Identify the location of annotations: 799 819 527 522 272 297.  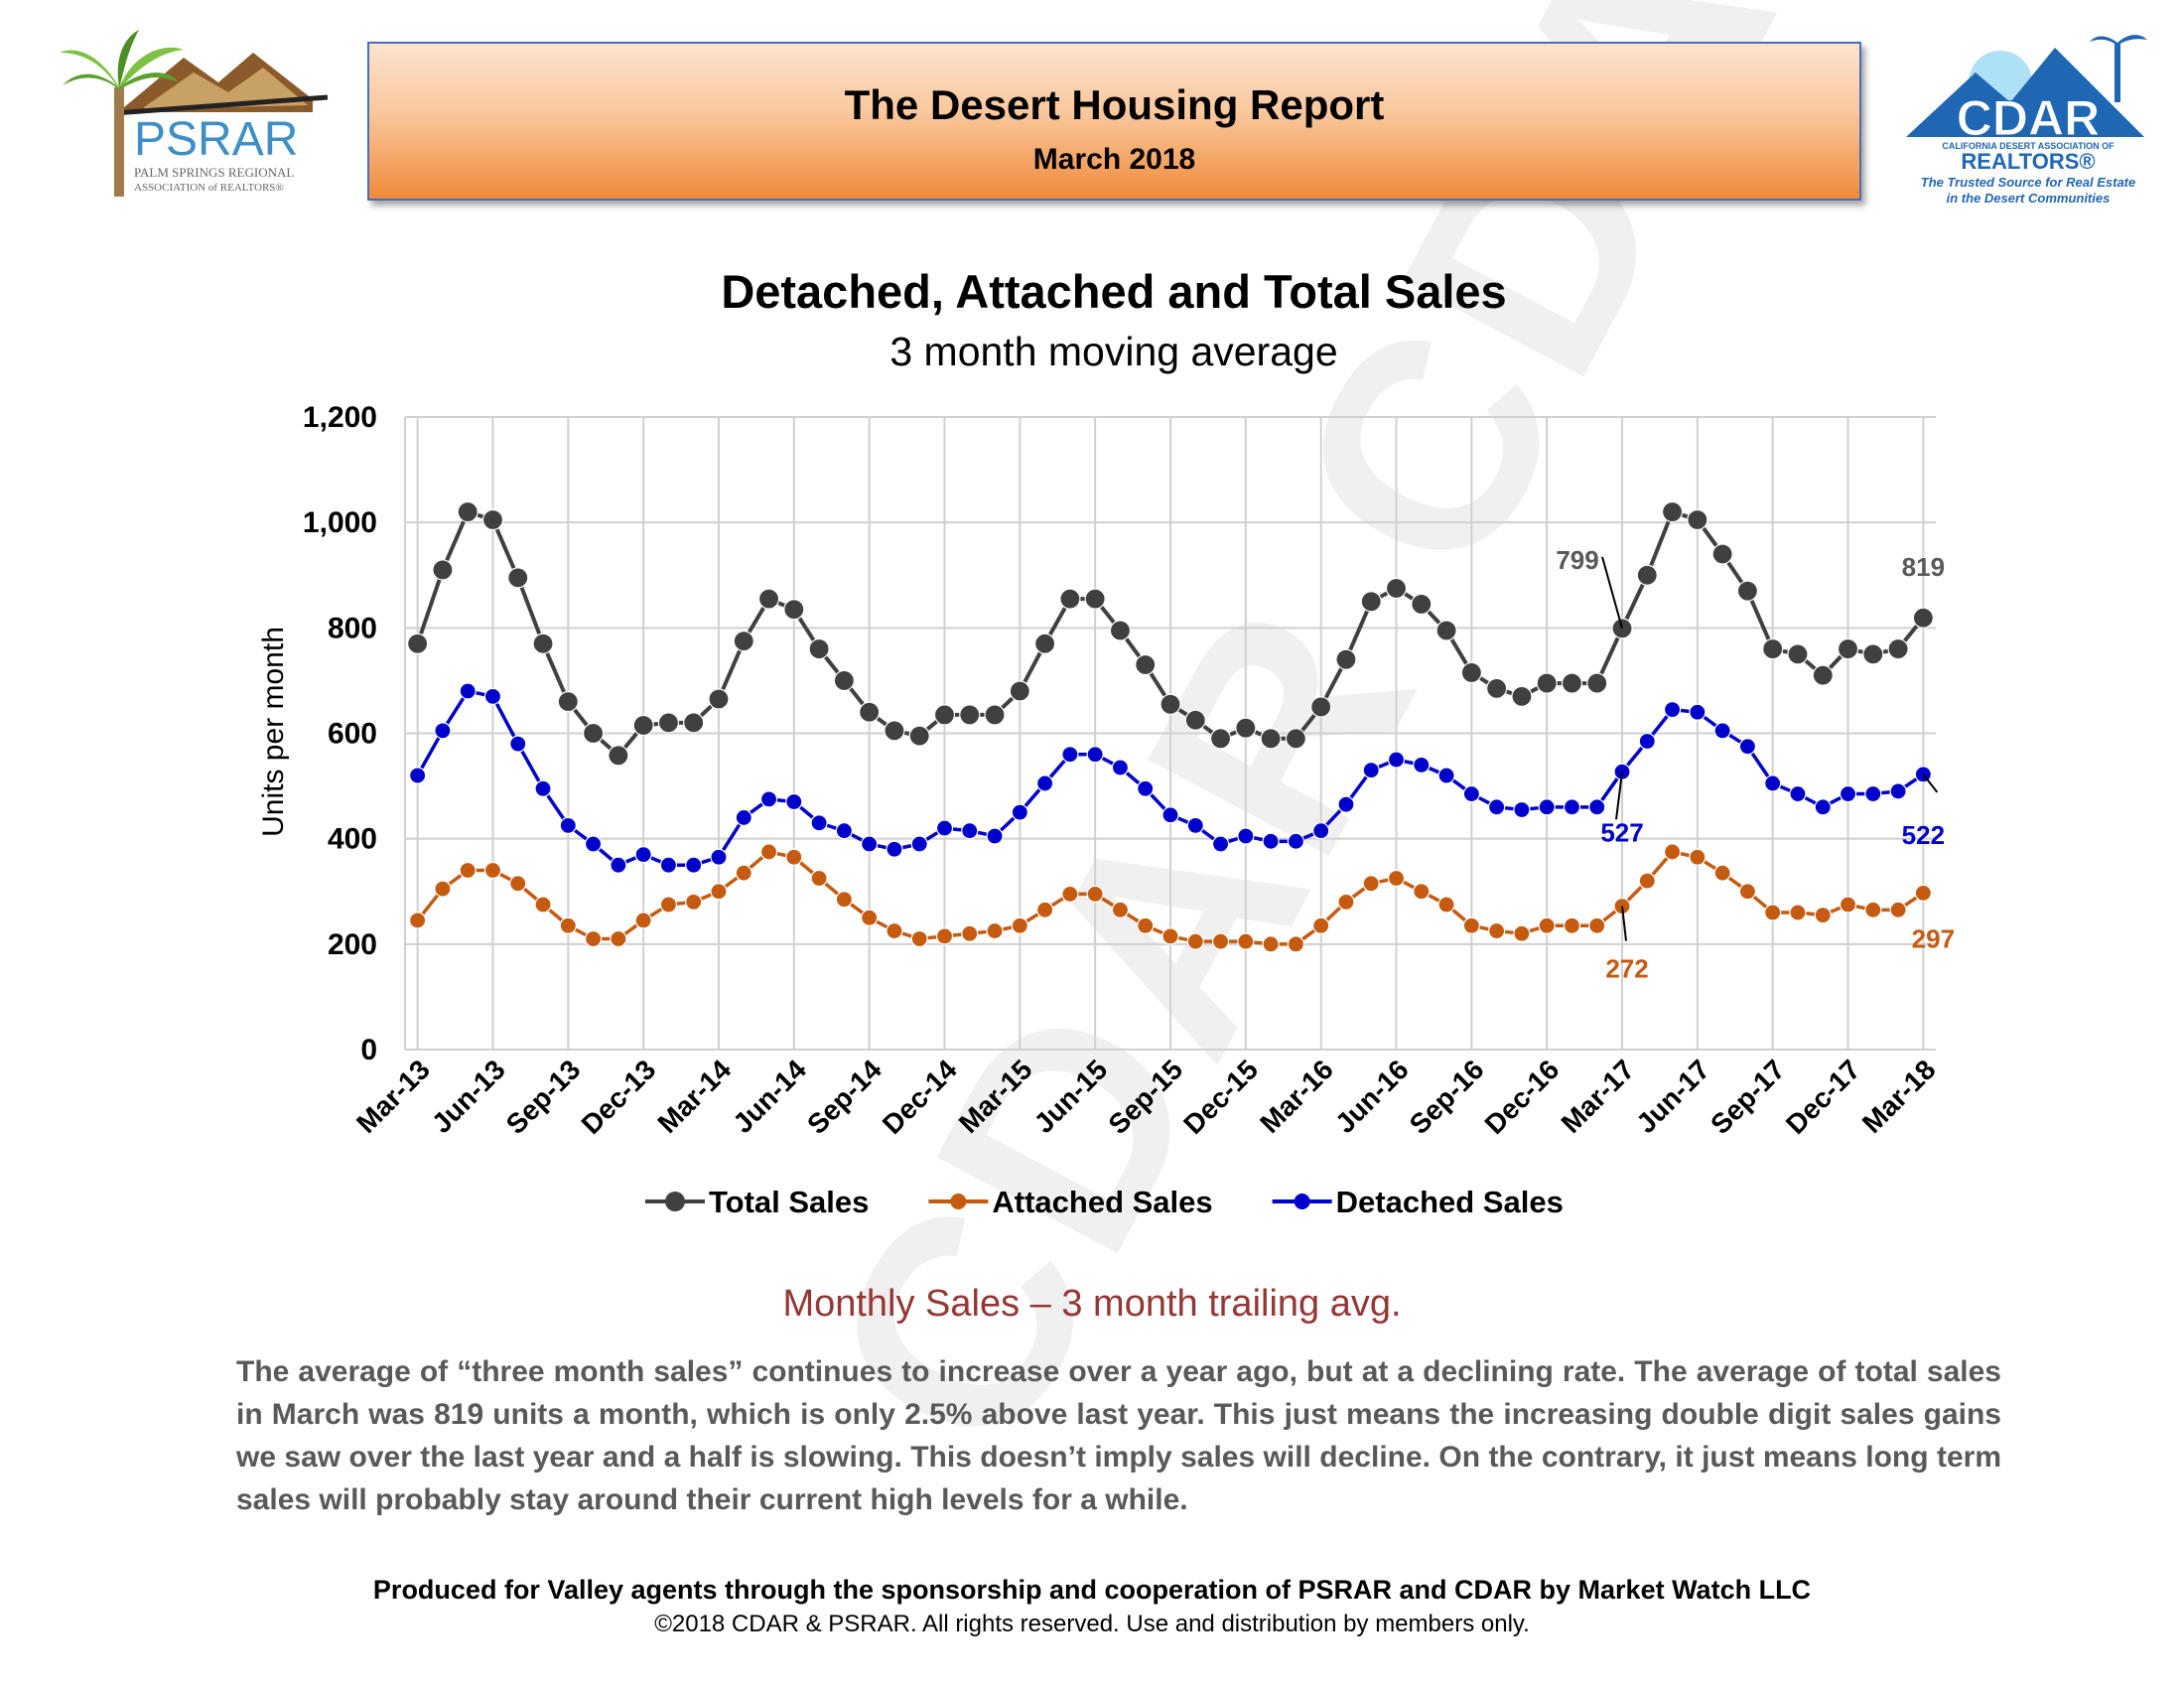
(1755, 764).